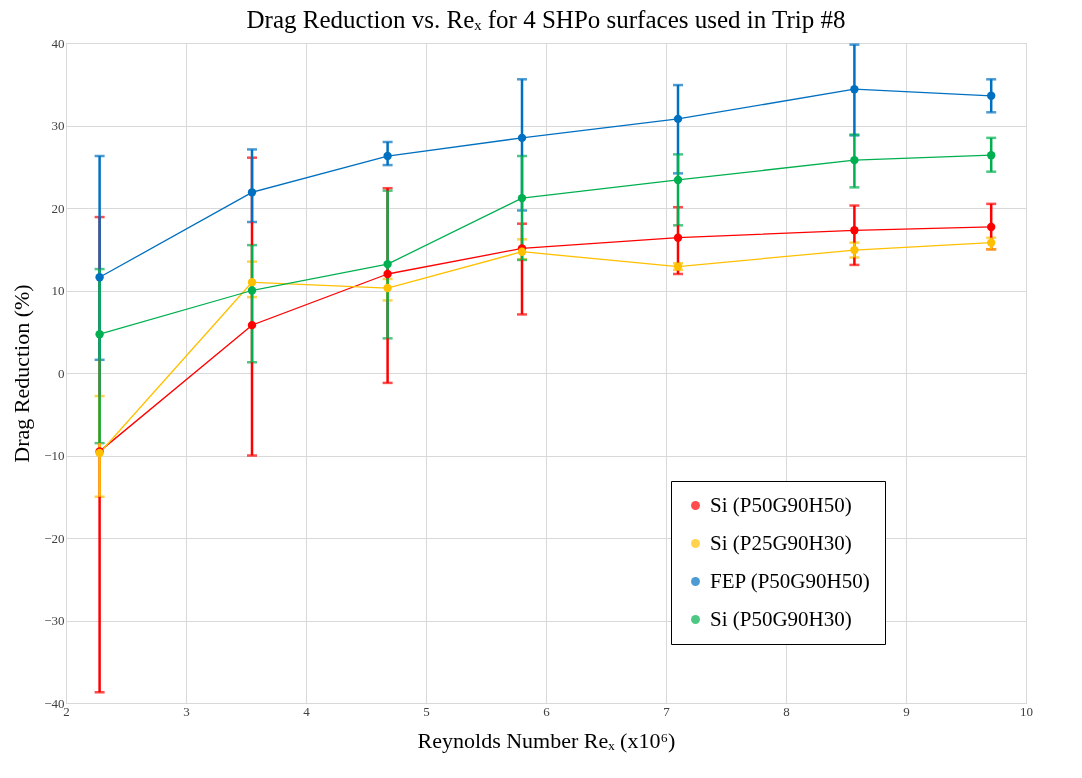  What do you see at coordinates (790, 580) in the screenshot?
I see `legend-label: FEP (P50G90H50)` at bounding box center [790, 580].